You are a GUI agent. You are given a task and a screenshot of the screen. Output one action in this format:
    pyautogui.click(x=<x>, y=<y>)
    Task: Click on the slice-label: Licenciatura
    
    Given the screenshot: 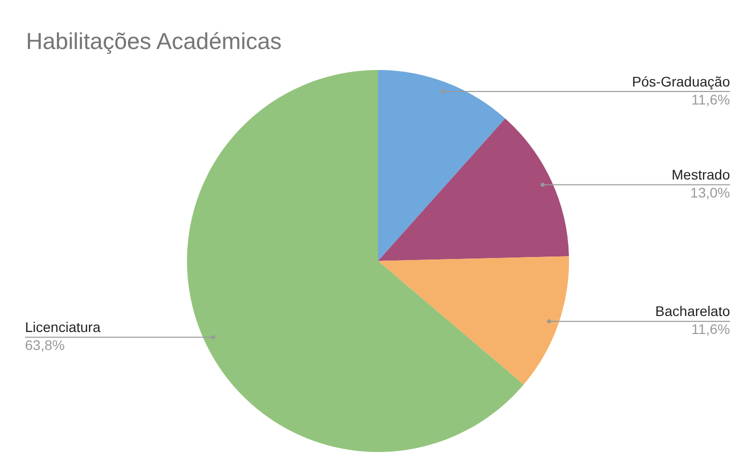 What is the action you would take?
    pyautogui.click(x=63, y=327)
    